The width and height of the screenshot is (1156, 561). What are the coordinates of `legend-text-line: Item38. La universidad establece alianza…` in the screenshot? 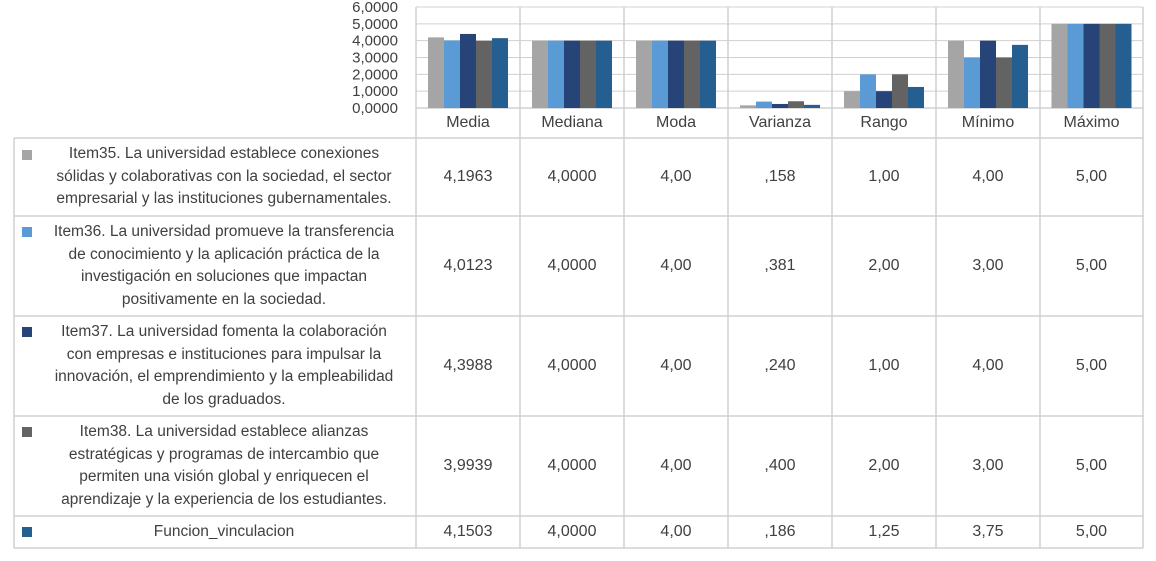 It's located at (224, 431).